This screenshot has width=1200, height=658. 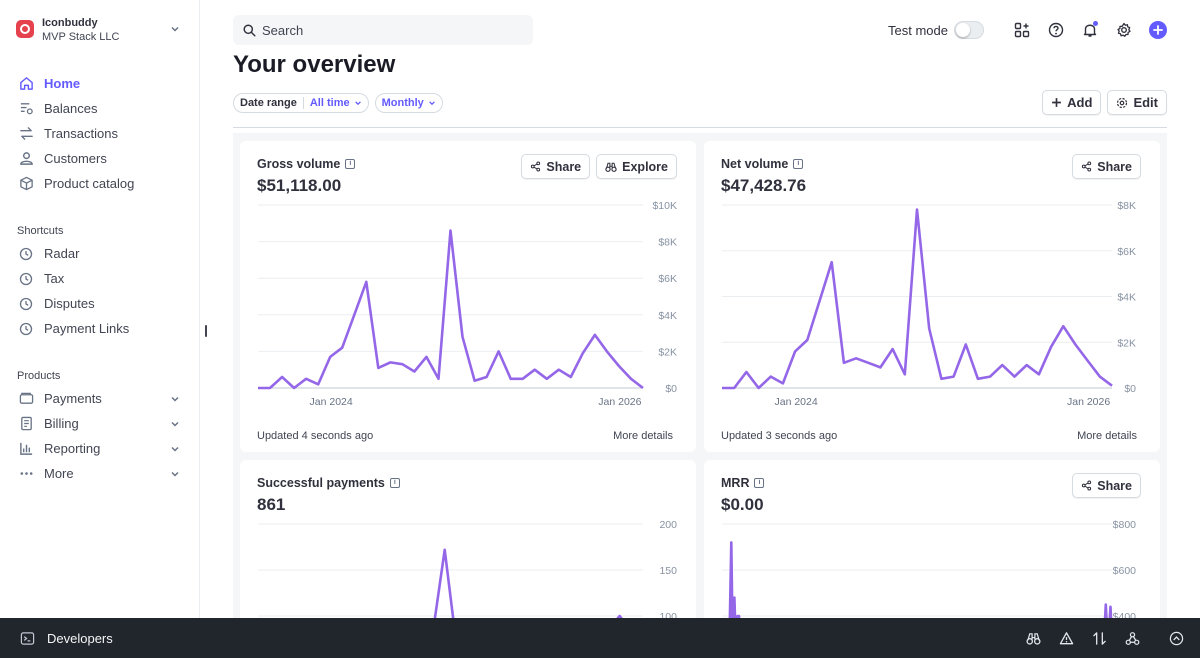 I want to click on shortcuts-title: Shortcuts, so click(x=40, y=231).